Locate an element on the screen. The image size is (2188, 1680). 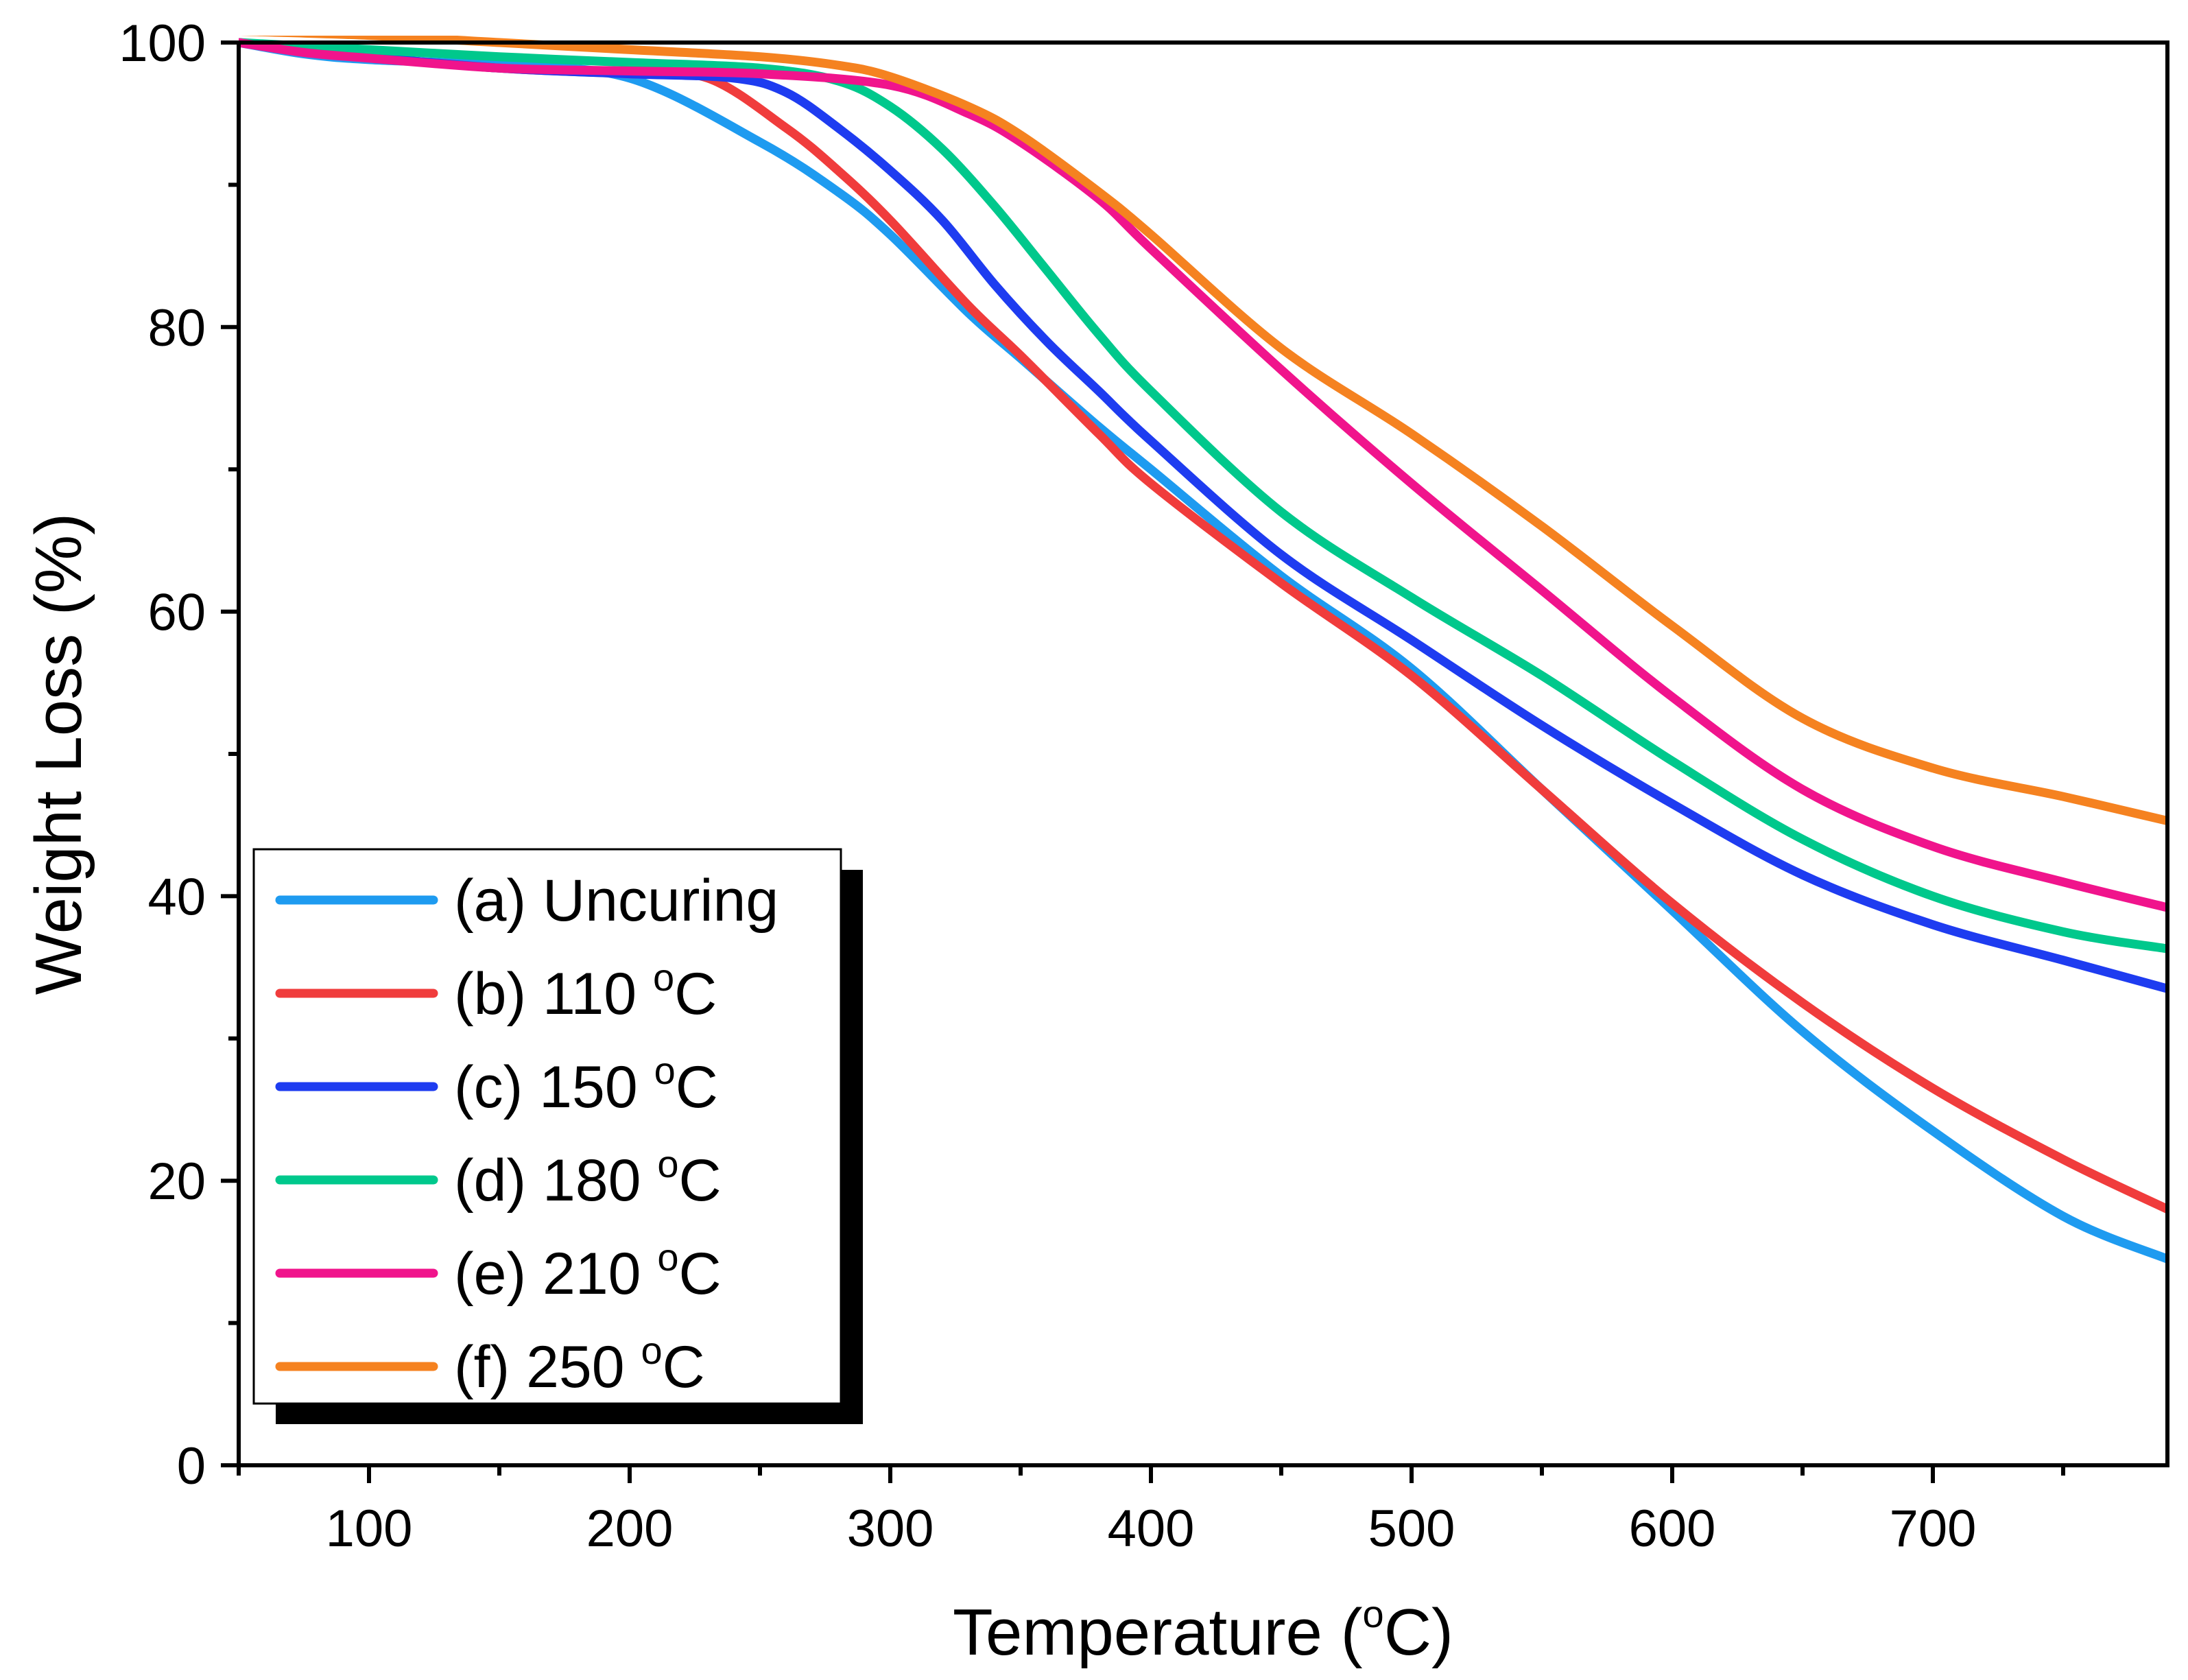
x-tick-label: 300 is located at coordinates (891, 1529).